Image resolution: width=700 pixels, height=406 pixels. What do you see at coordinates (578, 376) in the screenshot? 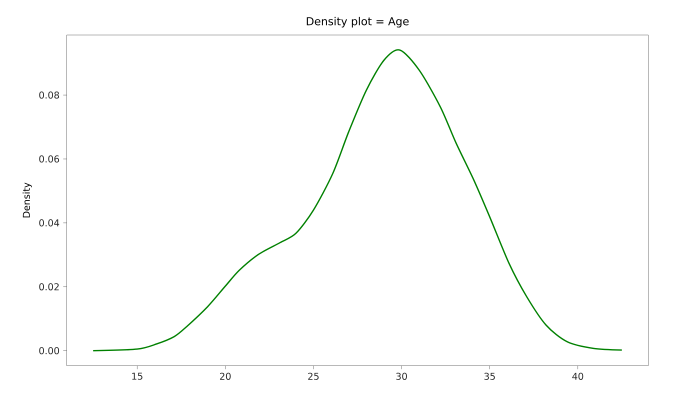
I see `x-tick-label: 40` at bounding box center [578, 376].